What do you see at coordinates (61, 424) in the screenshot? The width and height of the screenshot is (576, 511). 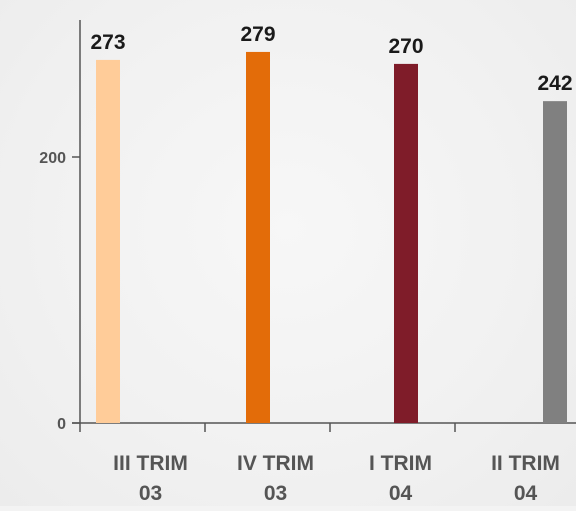 I see `y-tick-label: 0` at bounding box center [61, 424].